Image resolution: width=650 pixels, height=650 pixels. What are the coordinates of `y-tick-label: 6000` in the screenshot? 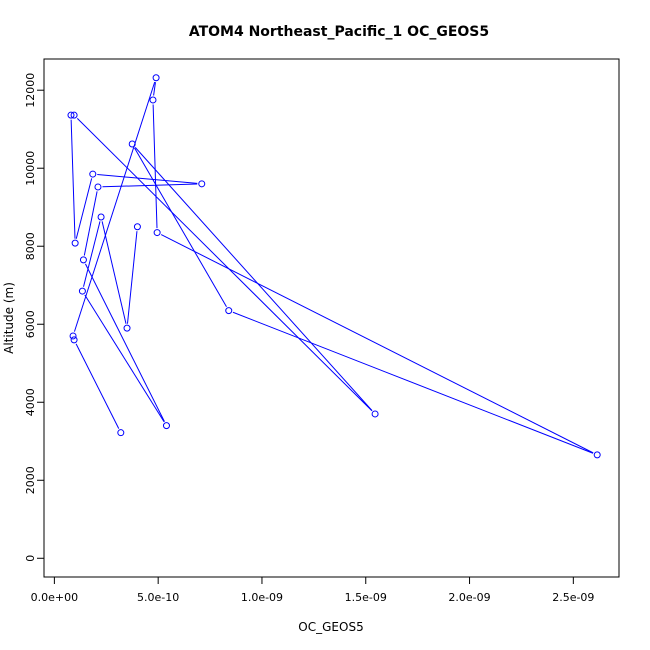 It's located at (30, 324).